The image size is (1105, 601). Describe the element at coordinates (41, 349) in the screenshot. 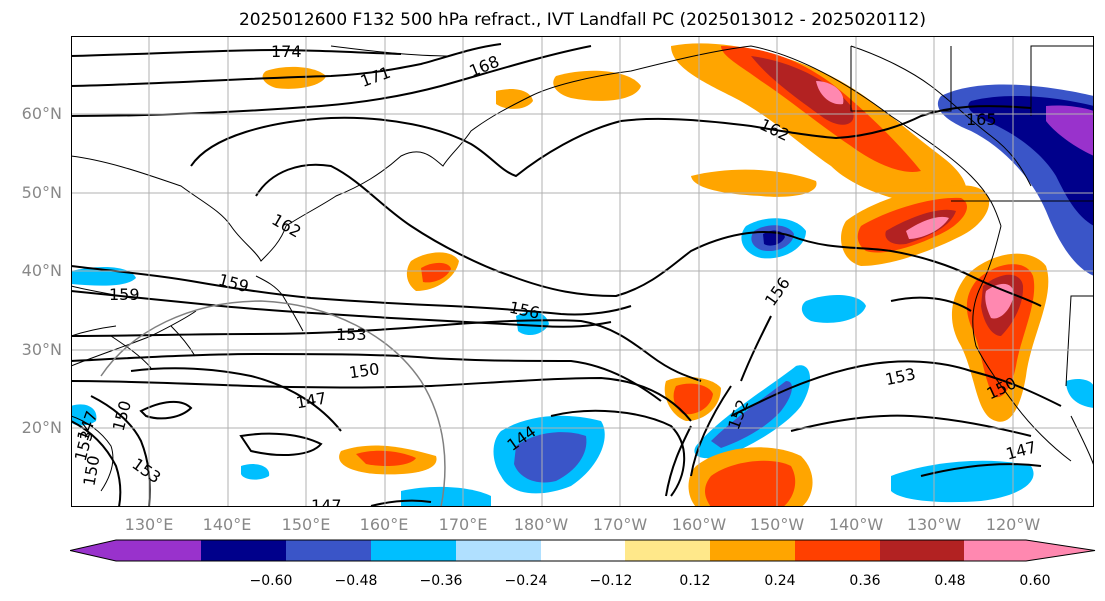

I see `lat-label-30n: 30°N` at that location.